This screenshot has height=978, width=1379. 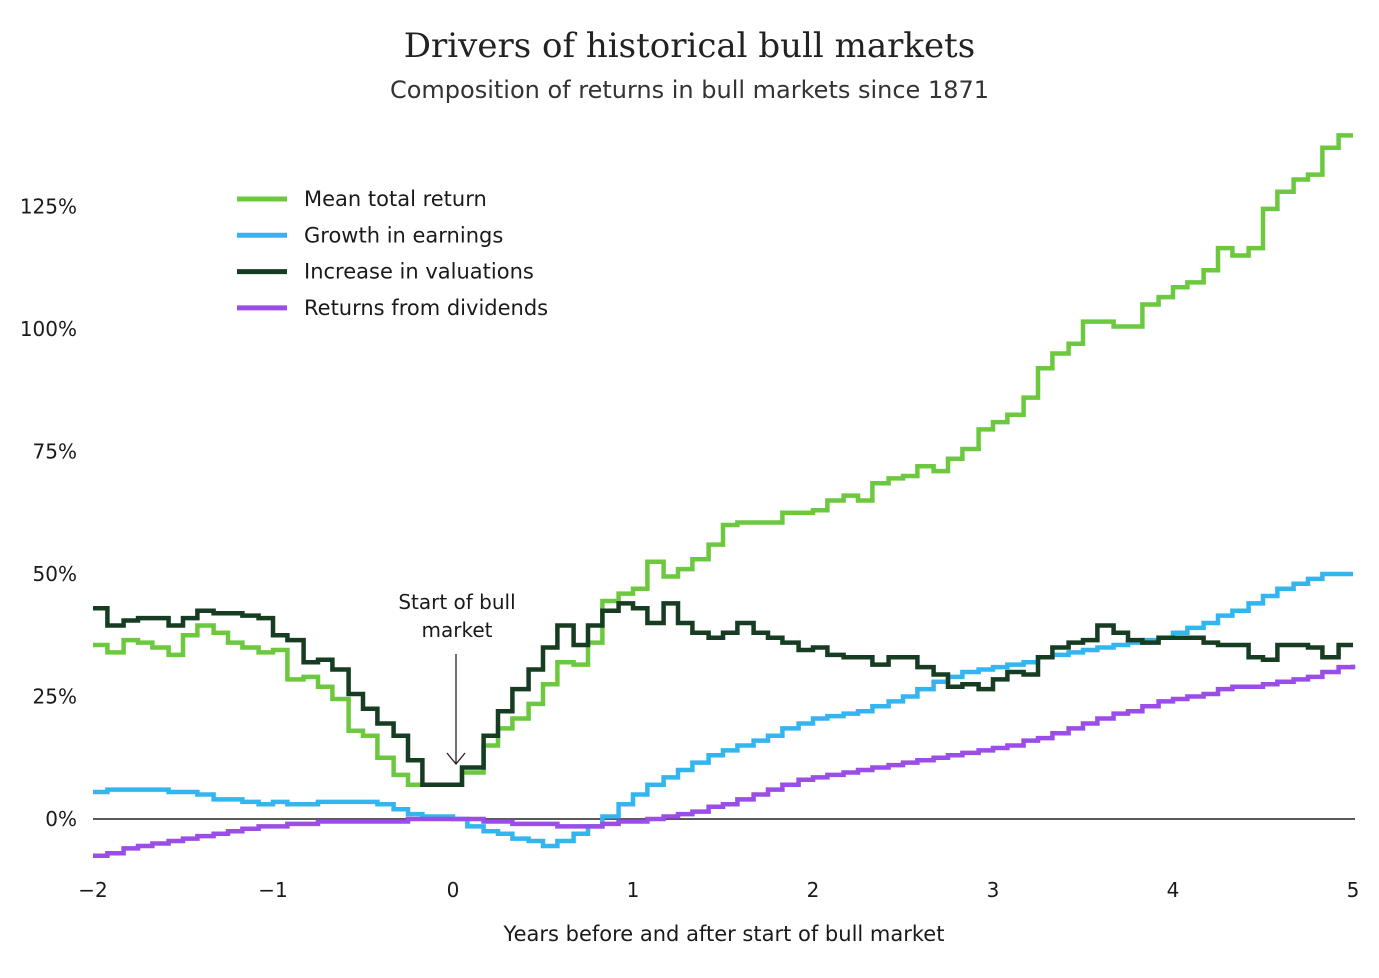 I want to click on x-tick-label: 1, so click(x=633, y=890).